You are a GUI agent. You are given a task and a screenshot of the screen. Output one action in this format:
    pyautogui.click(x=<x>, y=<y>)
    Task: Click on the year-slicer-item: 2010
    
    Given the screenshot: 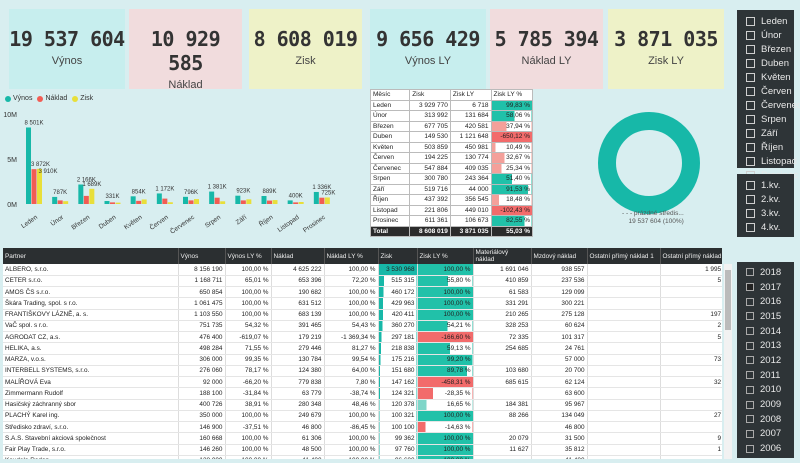 What is the action you would take?
    pyautogui.click(x=765, y=390)
    